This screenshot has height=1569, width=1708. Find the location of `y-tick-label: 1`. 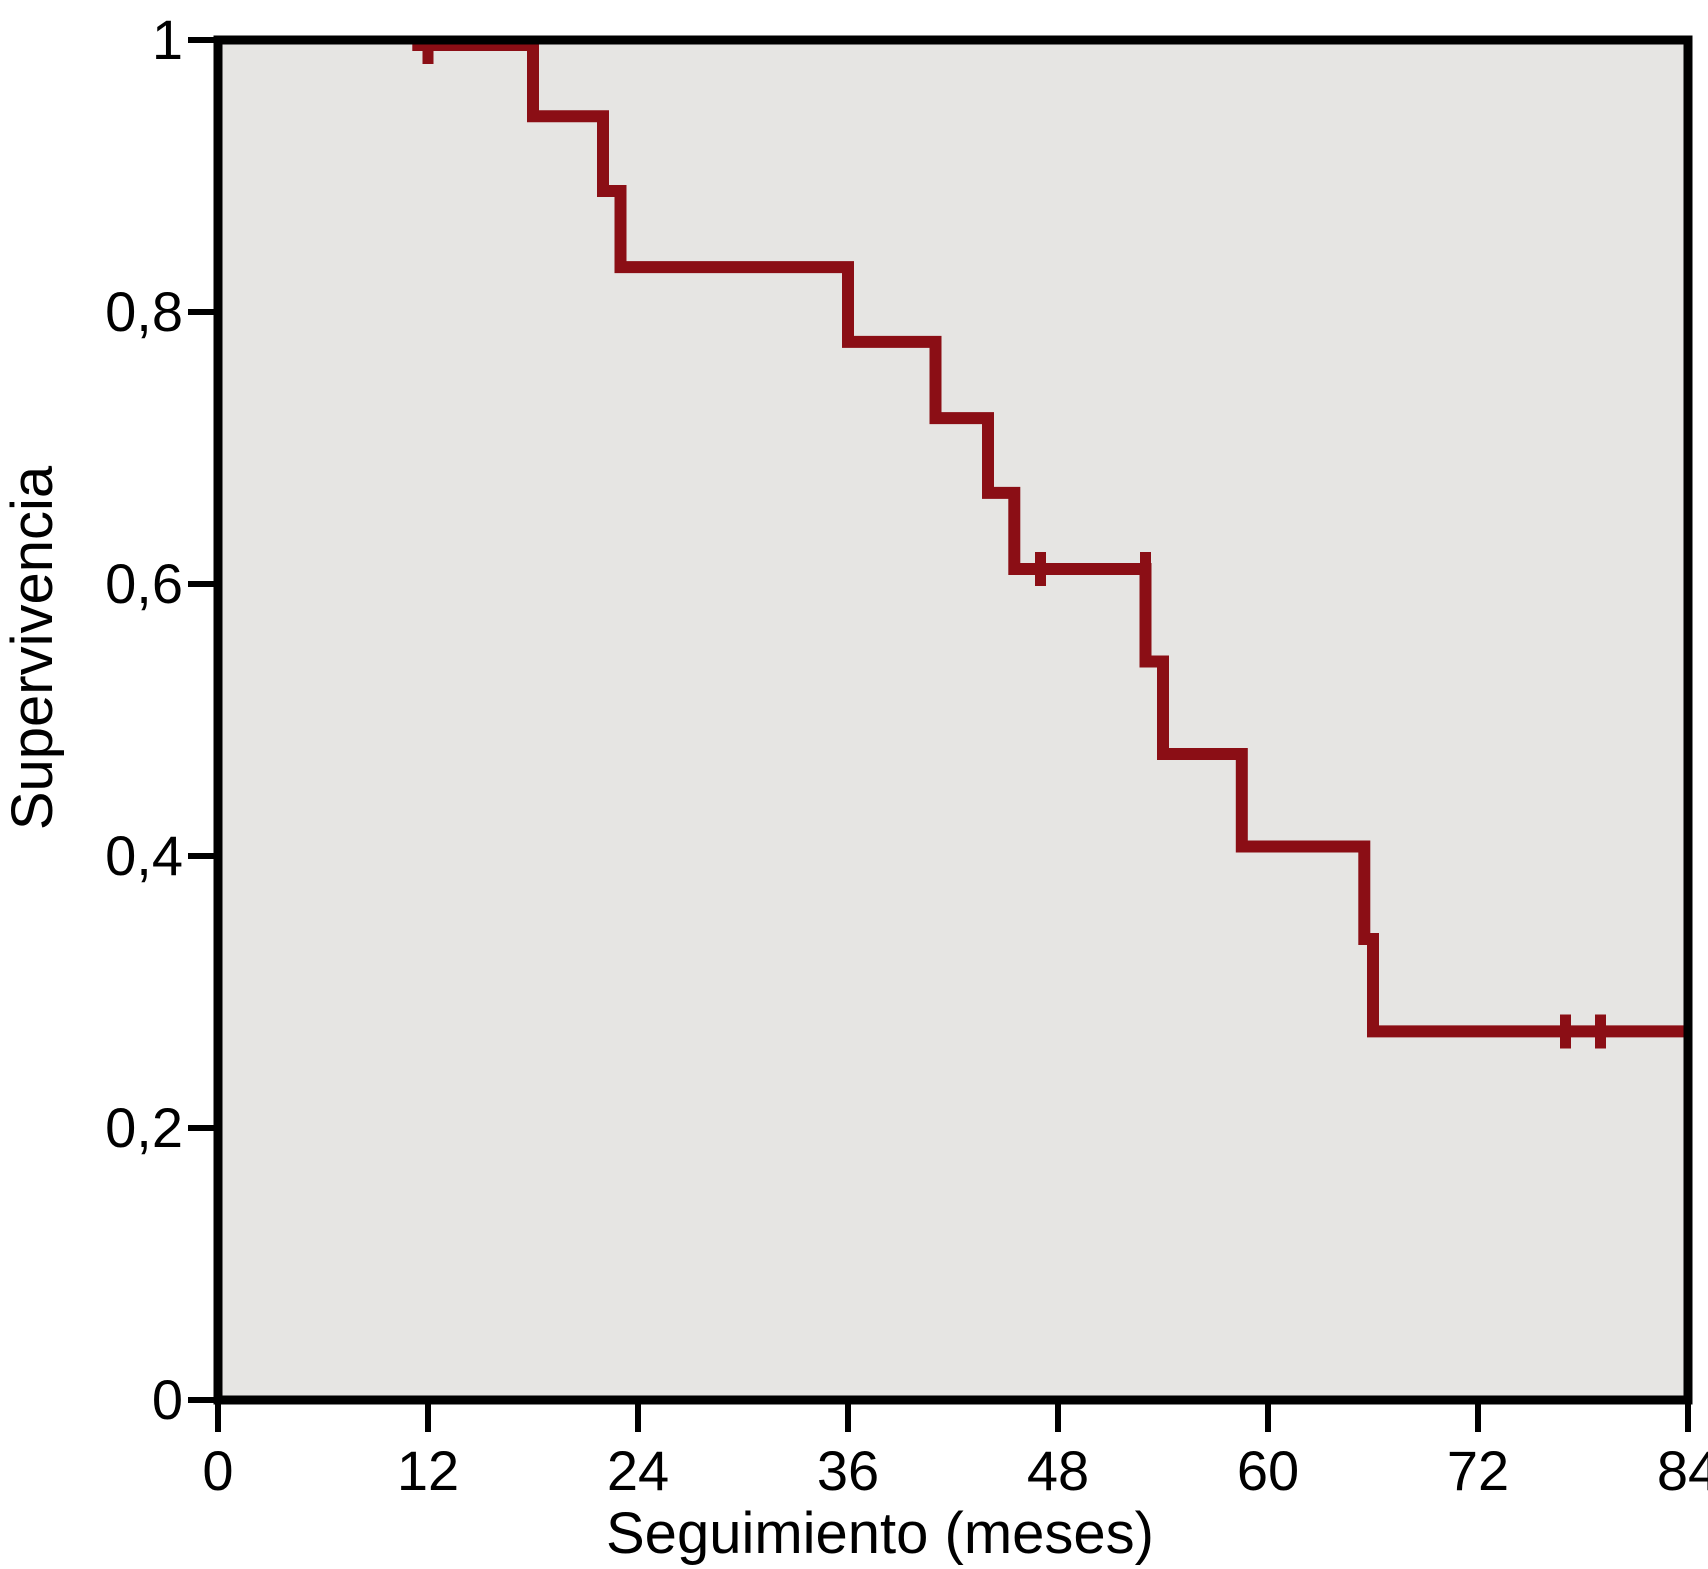

y-tick-label: 1 is located at coordinates (167, 39).